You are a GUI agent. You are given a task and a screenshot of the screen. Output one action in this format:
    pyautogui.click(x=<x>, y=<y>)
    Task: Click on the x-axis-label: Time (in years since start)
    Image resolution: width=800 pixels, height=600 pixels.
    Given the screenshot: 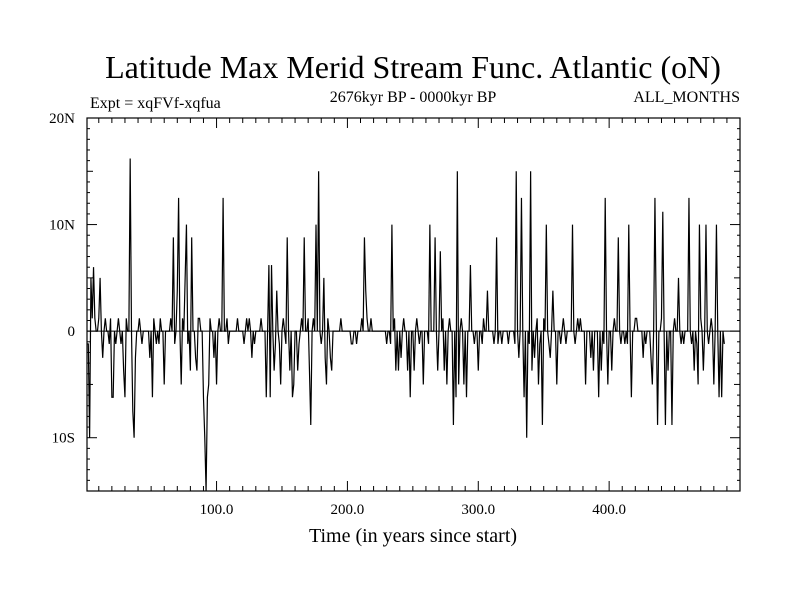 What is the action you would take?
    pyautogui.click(x=413, y=536)
    